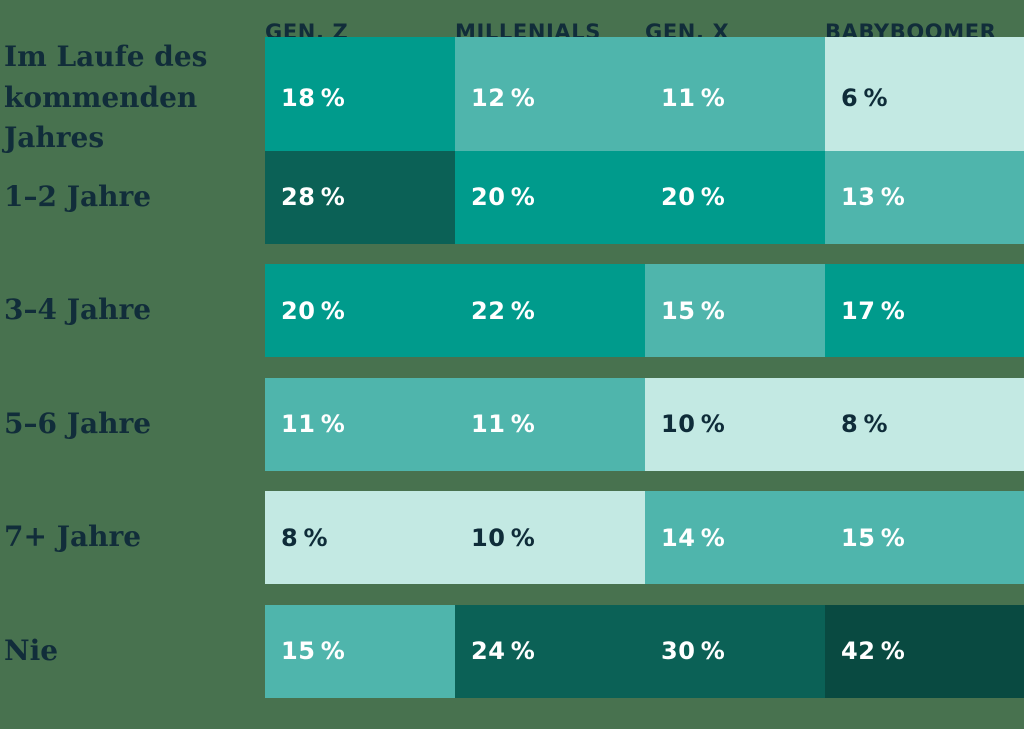  What do you see at coordinates (693, 651) in the screenshot?
I see `cell-value: 30 %` at bounding box center [693, 651].